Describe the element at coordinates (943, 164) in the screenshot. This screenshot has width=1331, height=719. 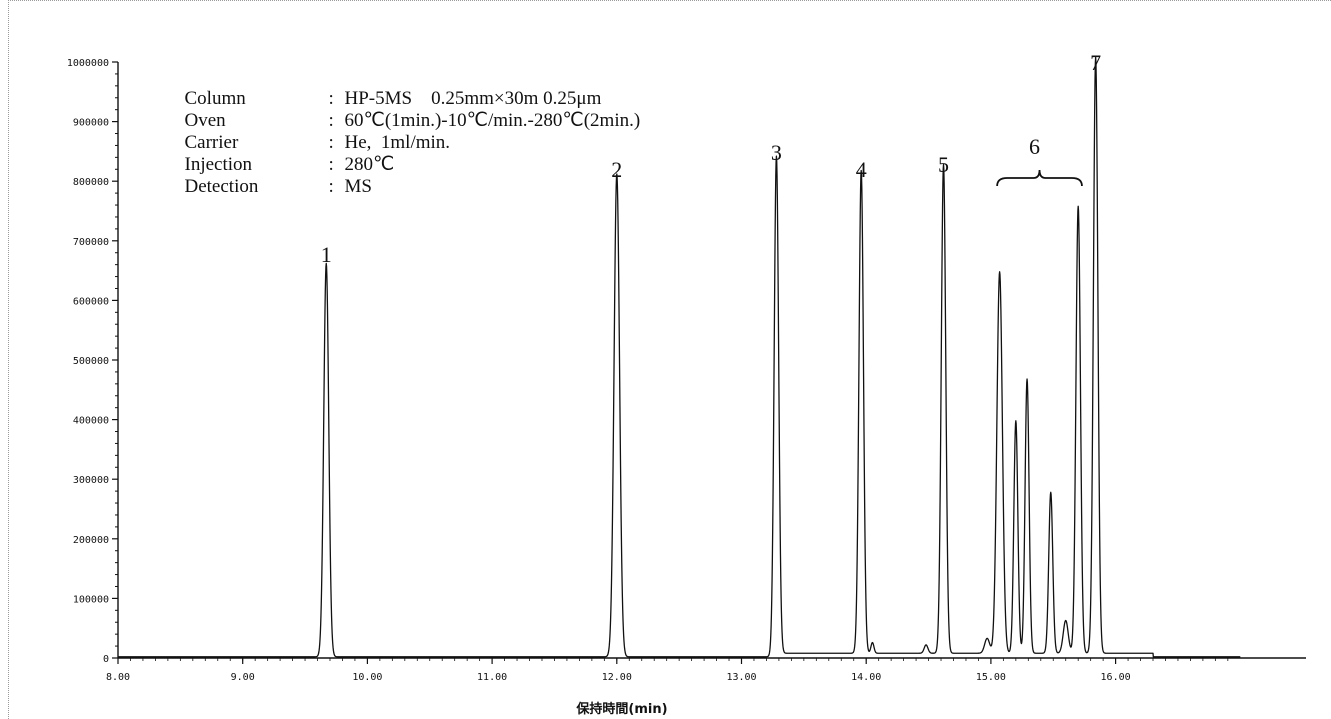
I see `peak-label-5: 5` at that location.